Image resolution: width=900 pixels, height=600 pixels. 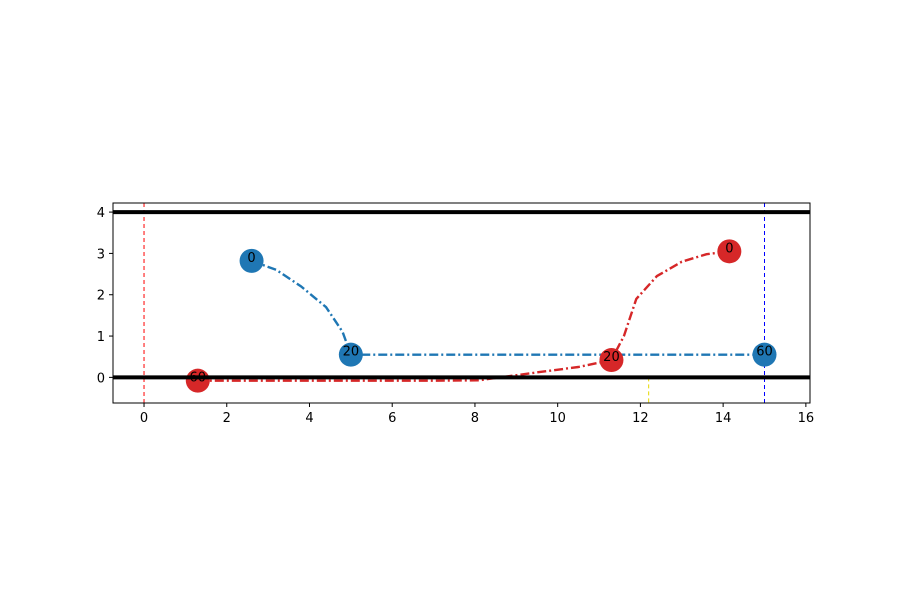 I want to click on x-tick-label-5: 10, so click(x=557, y=418).